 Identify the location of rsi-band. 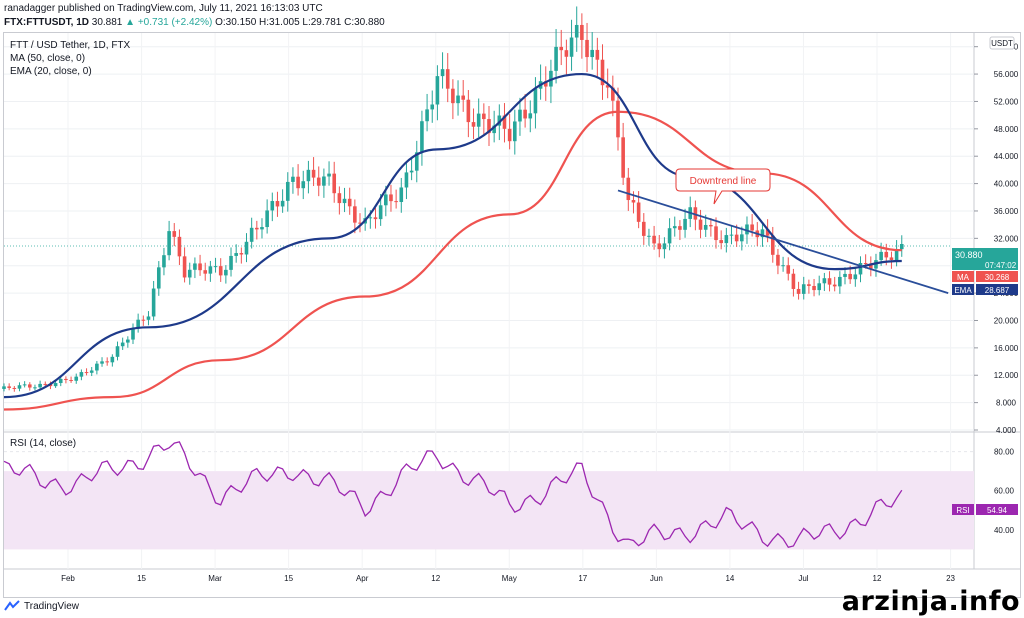
(489, 510).